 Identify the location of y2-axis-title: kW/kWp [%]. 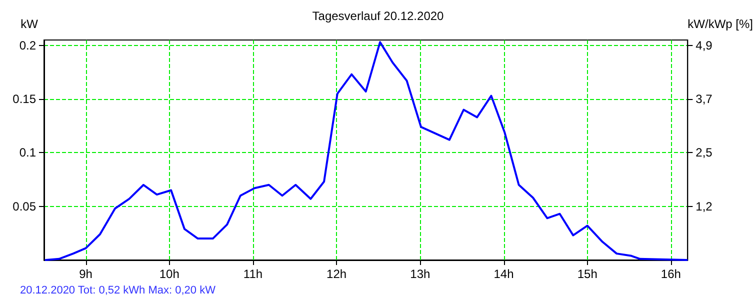
(721, 24).